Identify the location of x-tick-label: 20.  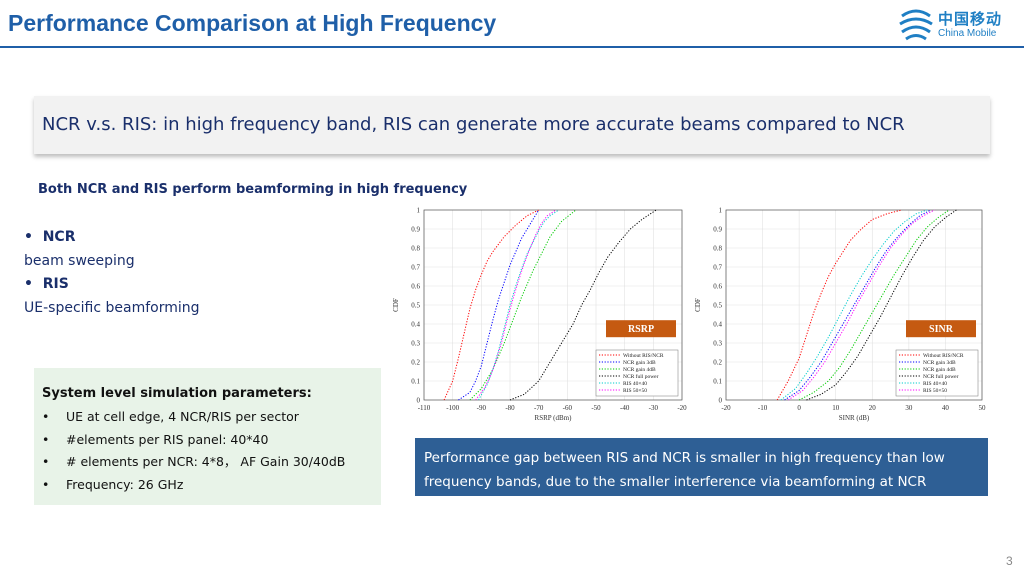
(873, 408).